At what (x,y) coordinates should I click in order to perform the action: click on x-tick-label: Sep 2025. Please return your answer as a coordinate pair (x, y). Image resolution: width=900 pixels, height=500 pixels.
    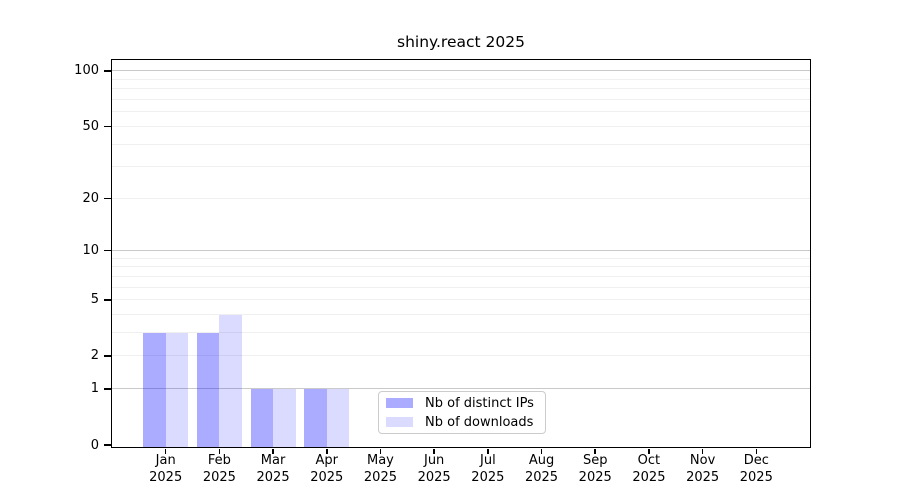
    Looking at the image, I should click on (595, 469).